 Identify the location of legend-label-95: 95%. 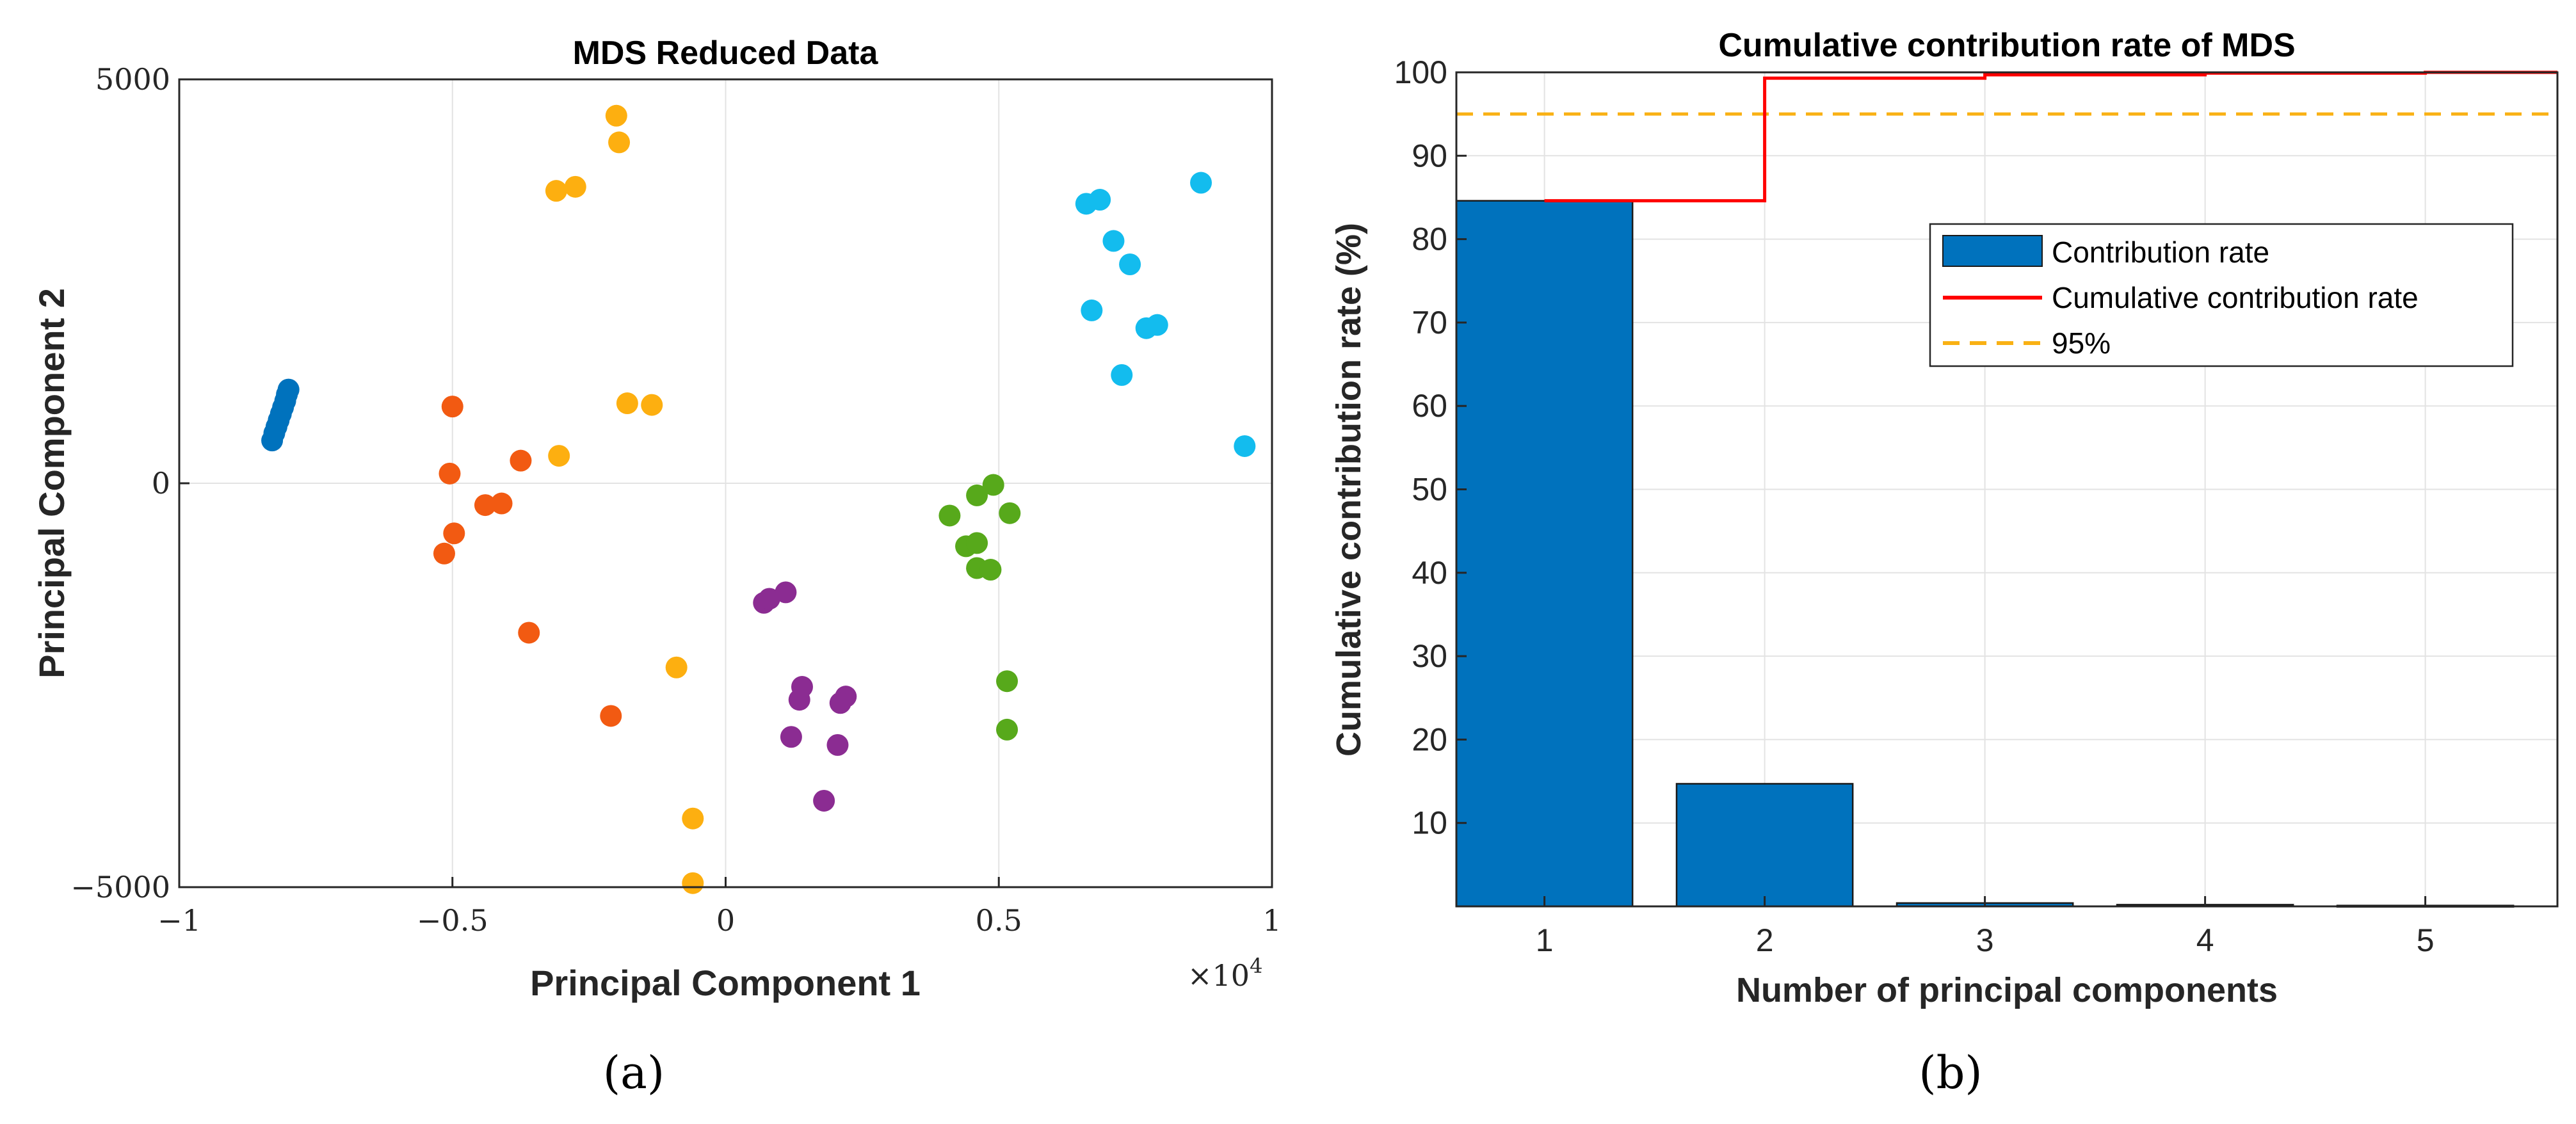
(2081, 343).